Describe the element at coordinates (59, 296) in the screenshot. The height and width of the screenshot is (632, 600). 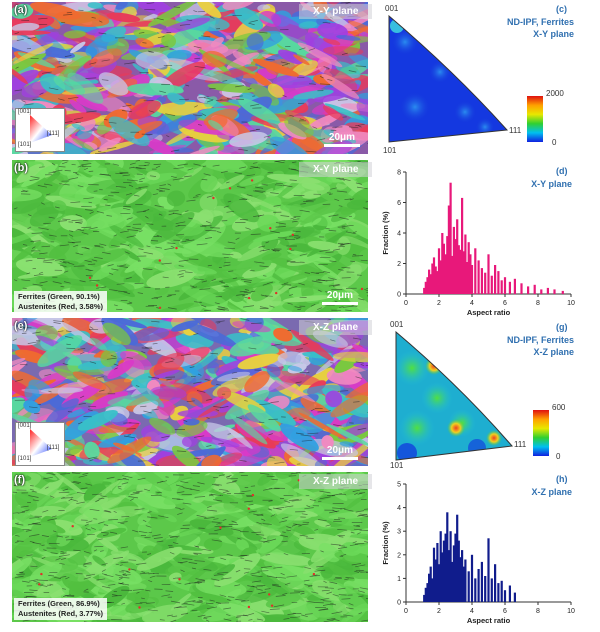
I see `phase-ferrite-b: Ferrites (Green, 90.1%)` at that location.